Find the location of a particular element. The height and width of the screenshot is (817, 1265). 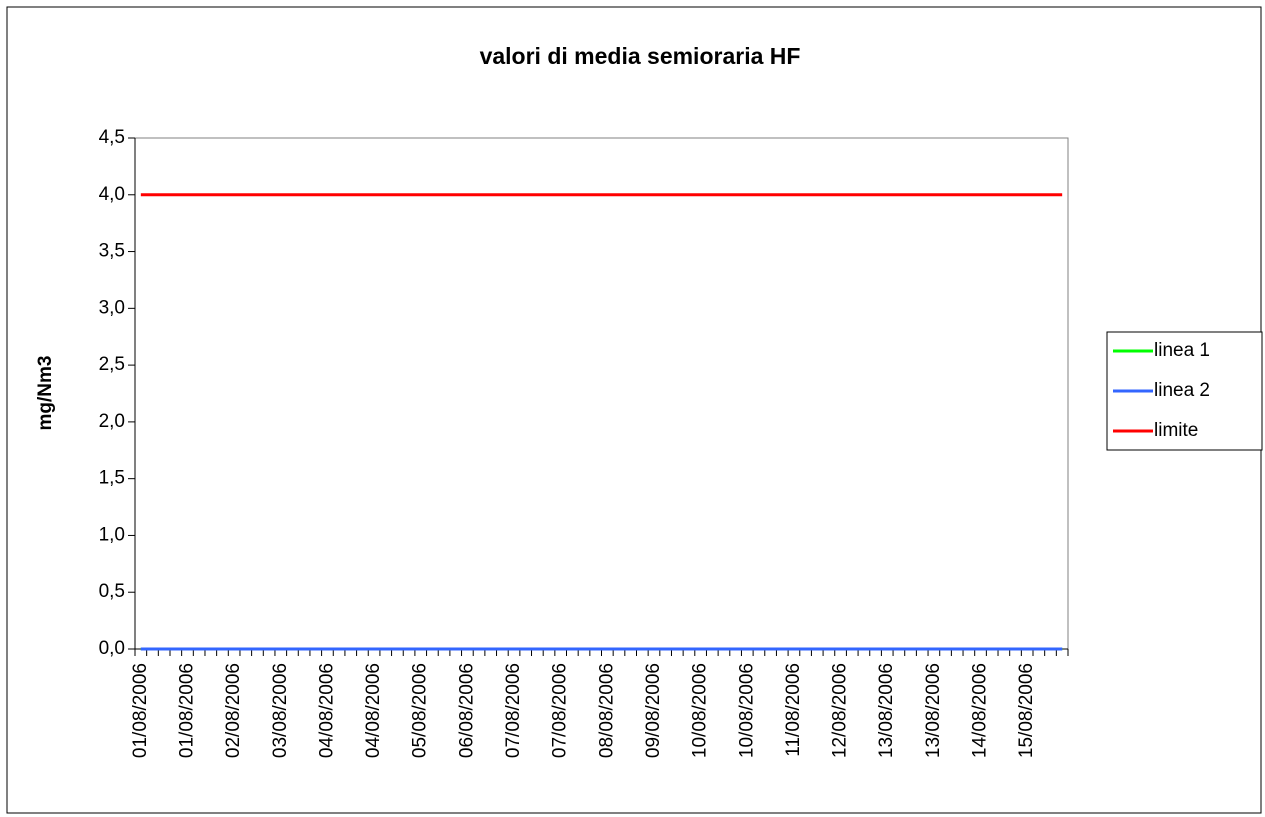

y-tick-label: 2,5 is located at coordinates (112, 364).